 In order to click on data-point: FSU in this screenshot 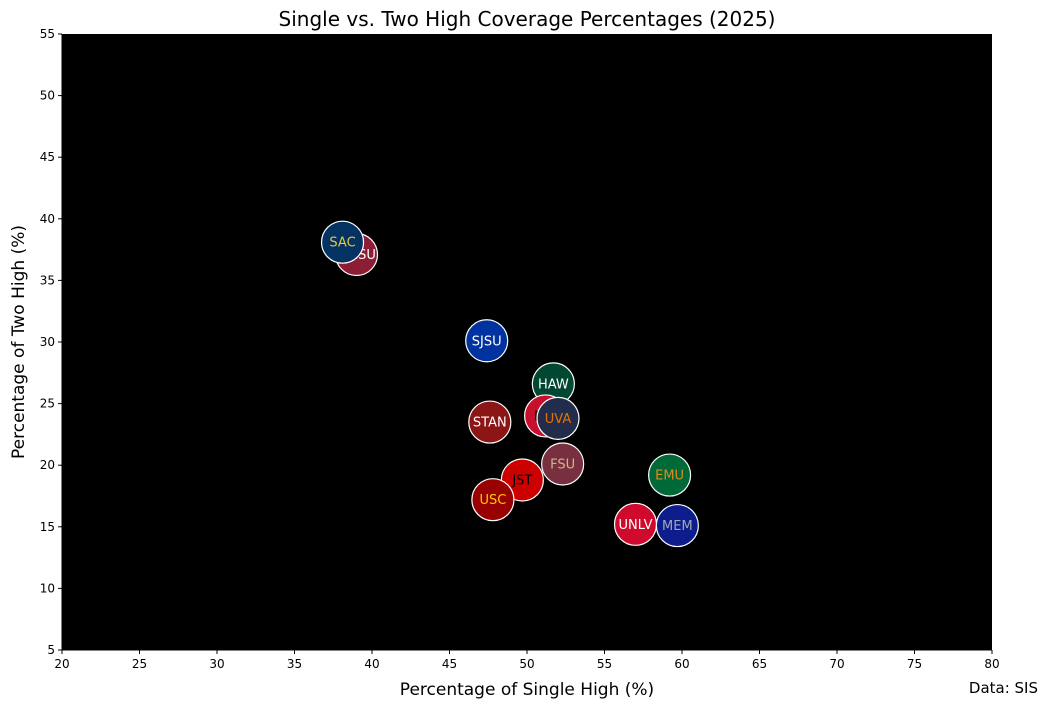, I will do `click(563, 464)`.